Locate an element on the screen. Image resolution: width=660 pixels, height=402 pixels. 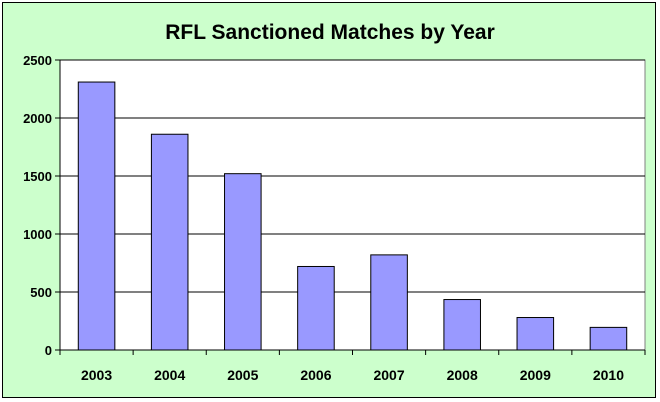
x-tick-label: 2004 is located at coordinates (169, 375).